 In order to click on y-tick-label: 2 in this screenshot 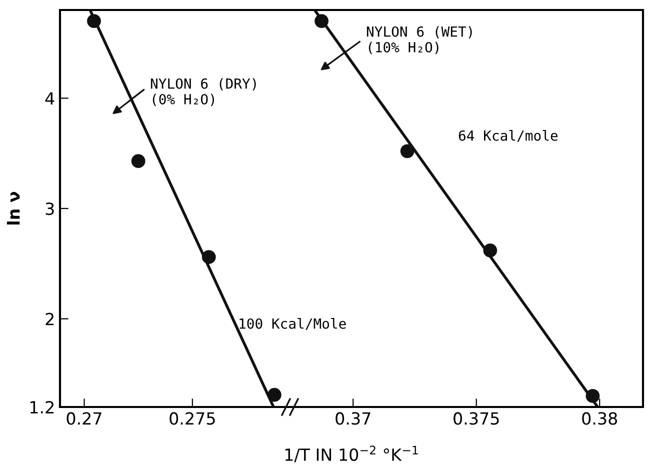, I will do `click(50, 319)`.